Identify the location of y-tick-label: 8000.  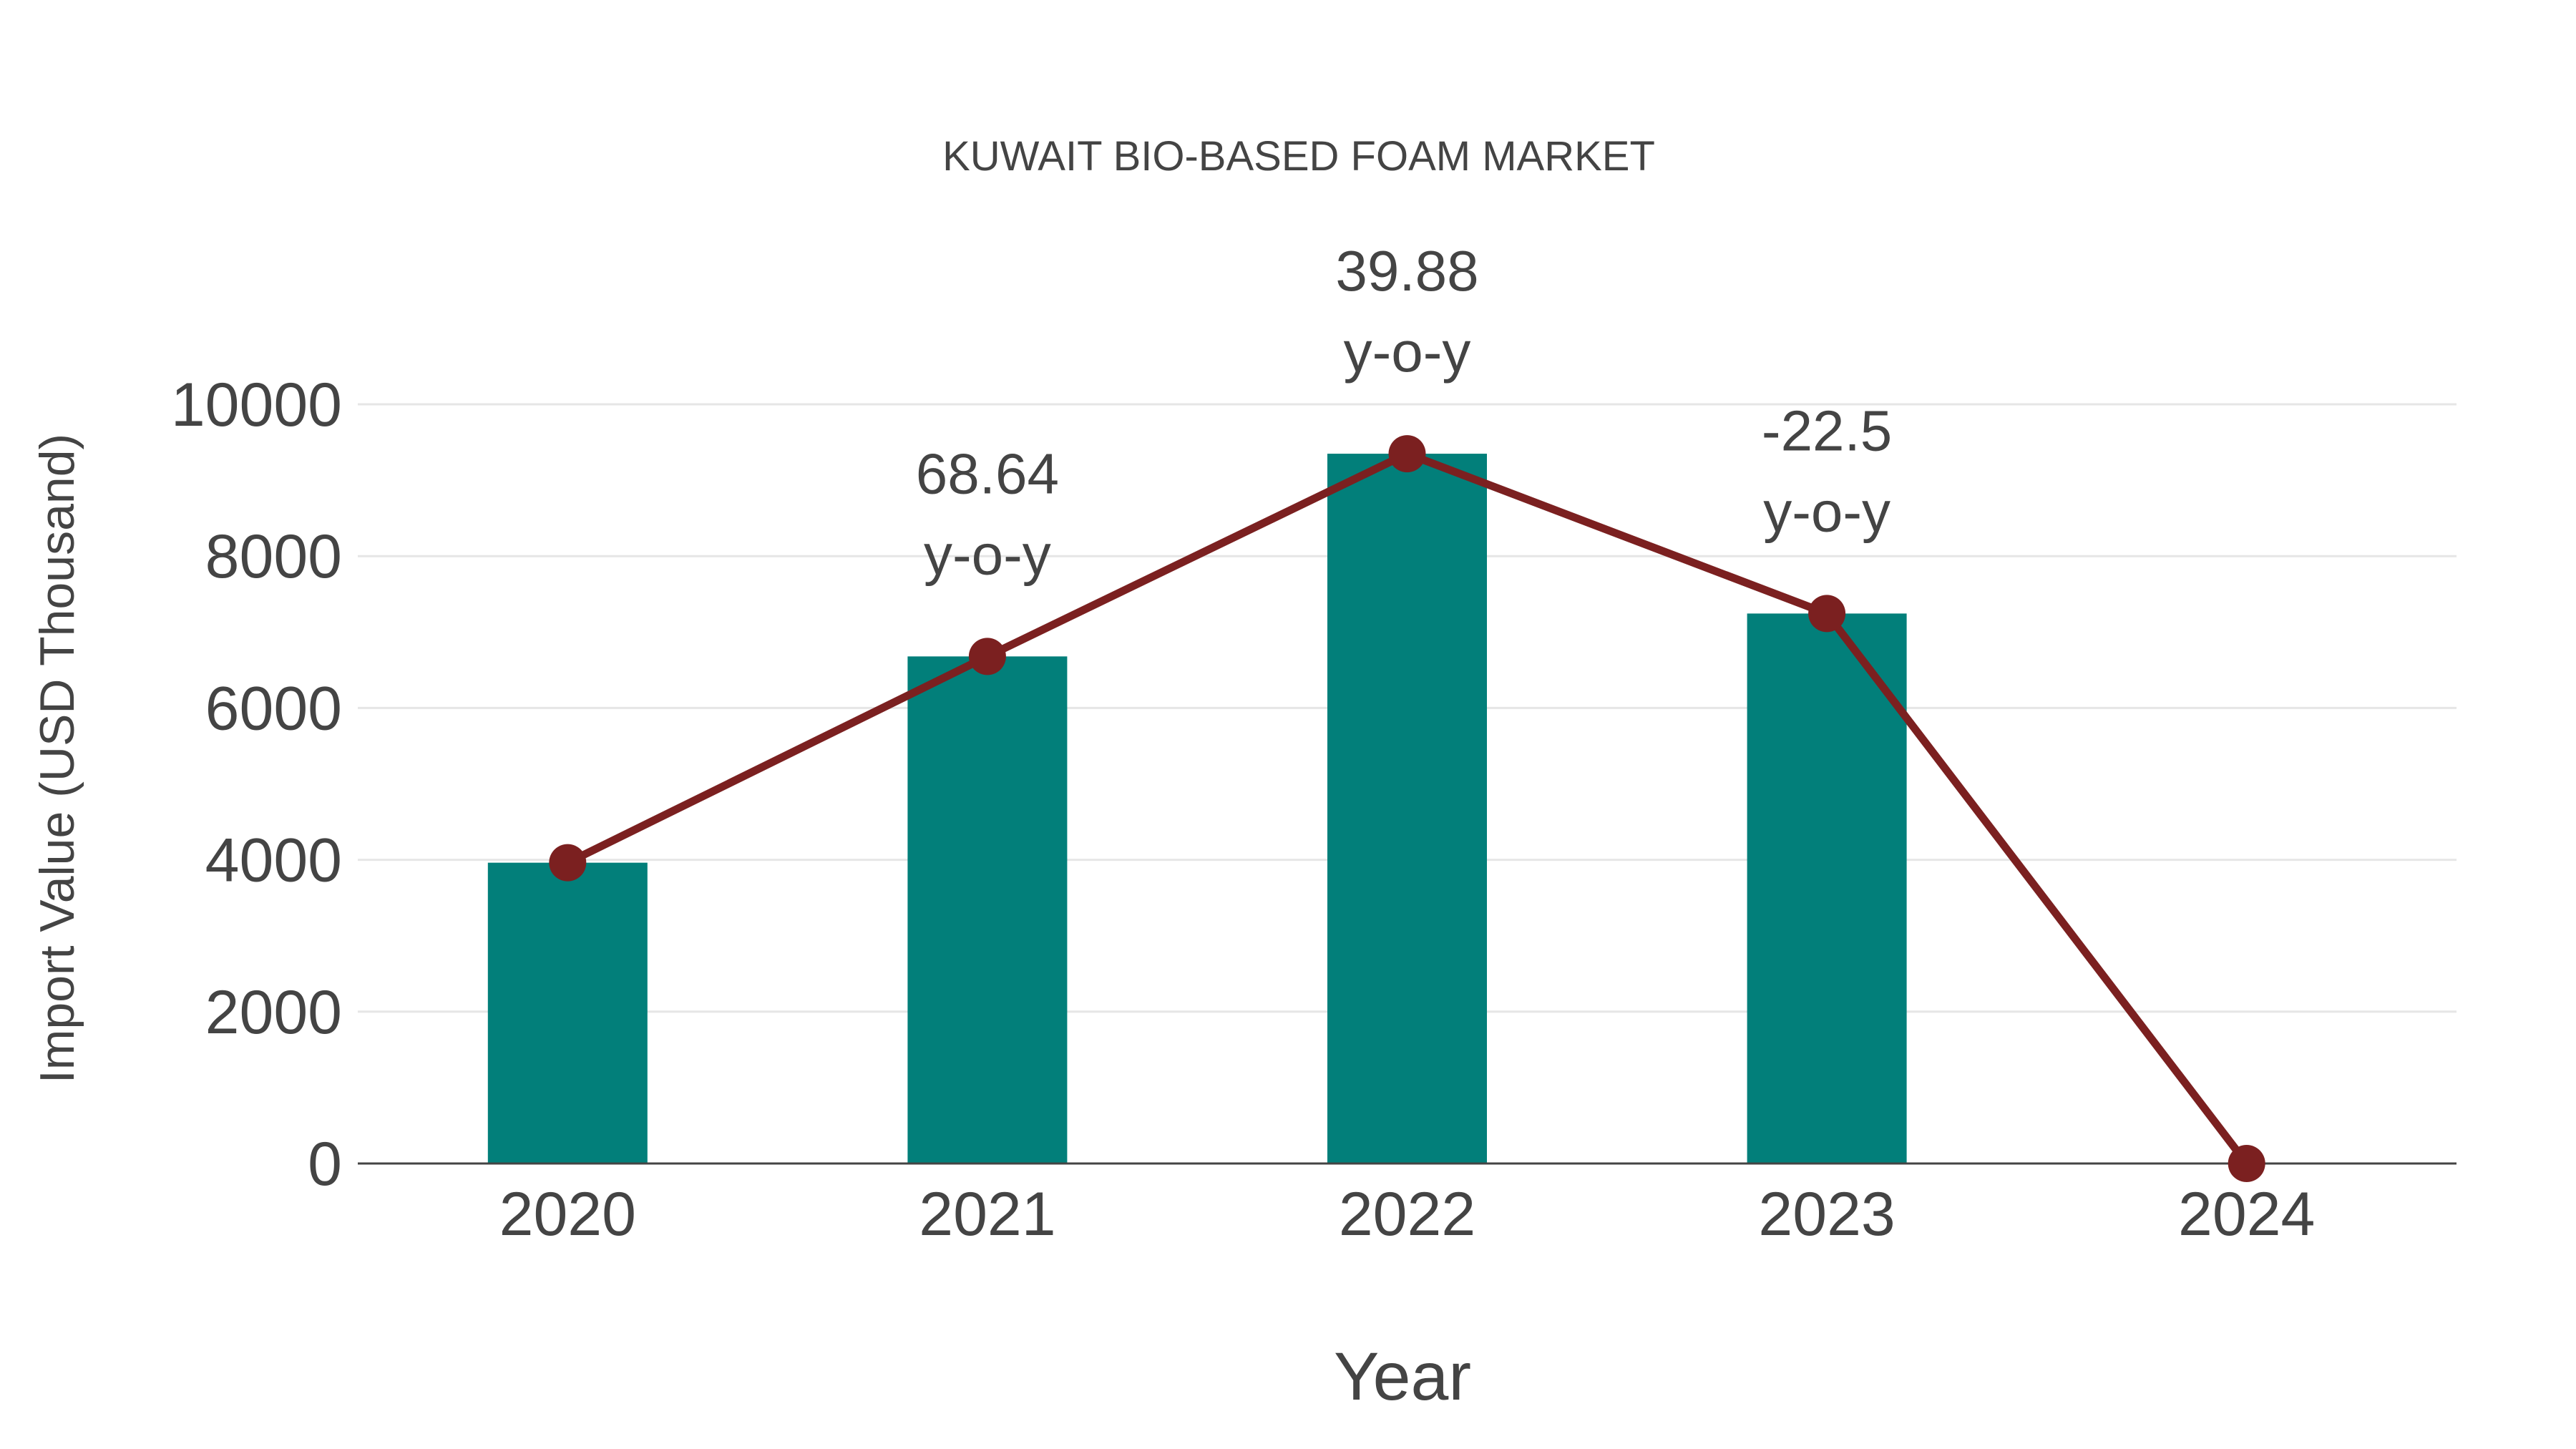
(273, 556).